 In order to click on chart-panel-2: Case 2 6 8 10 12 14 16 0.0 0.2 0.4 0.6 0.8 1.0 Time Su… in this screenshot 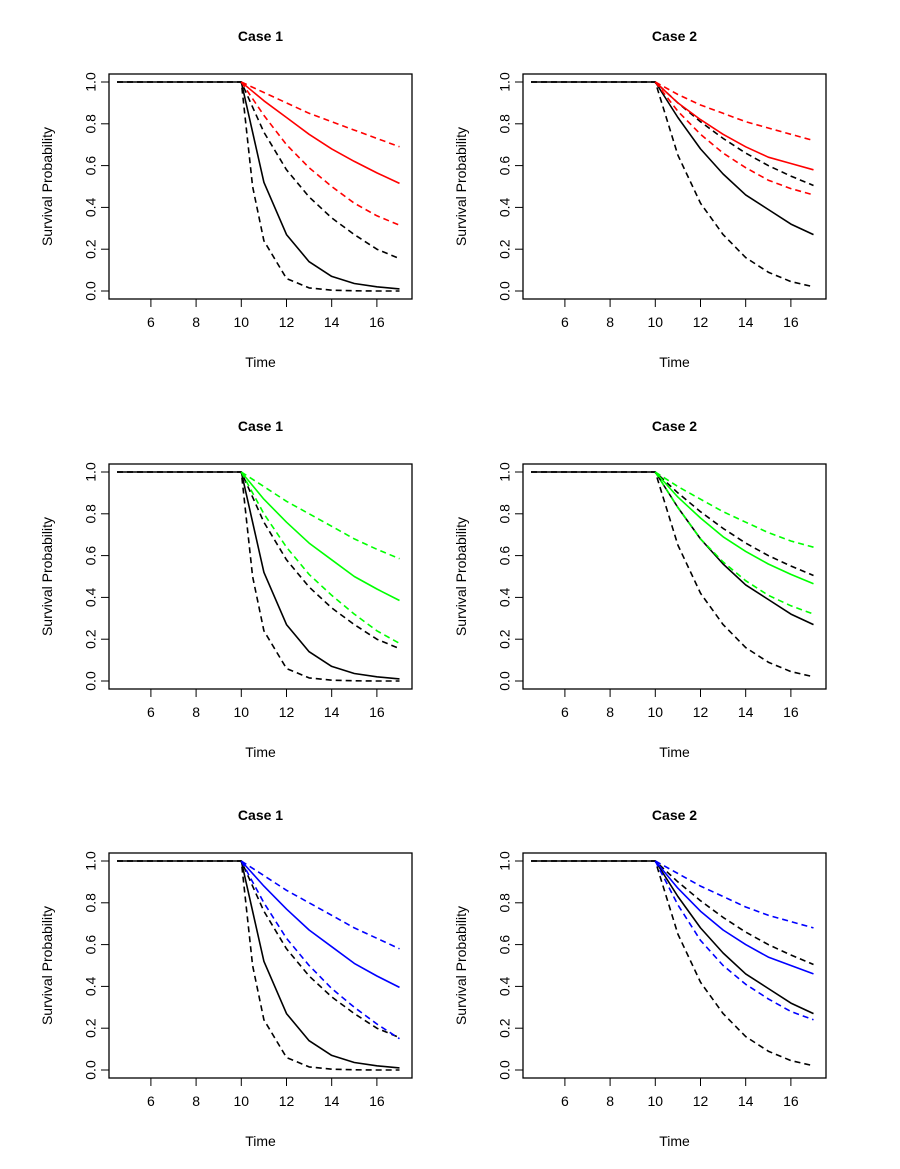, I will do `click(640, 199)`.